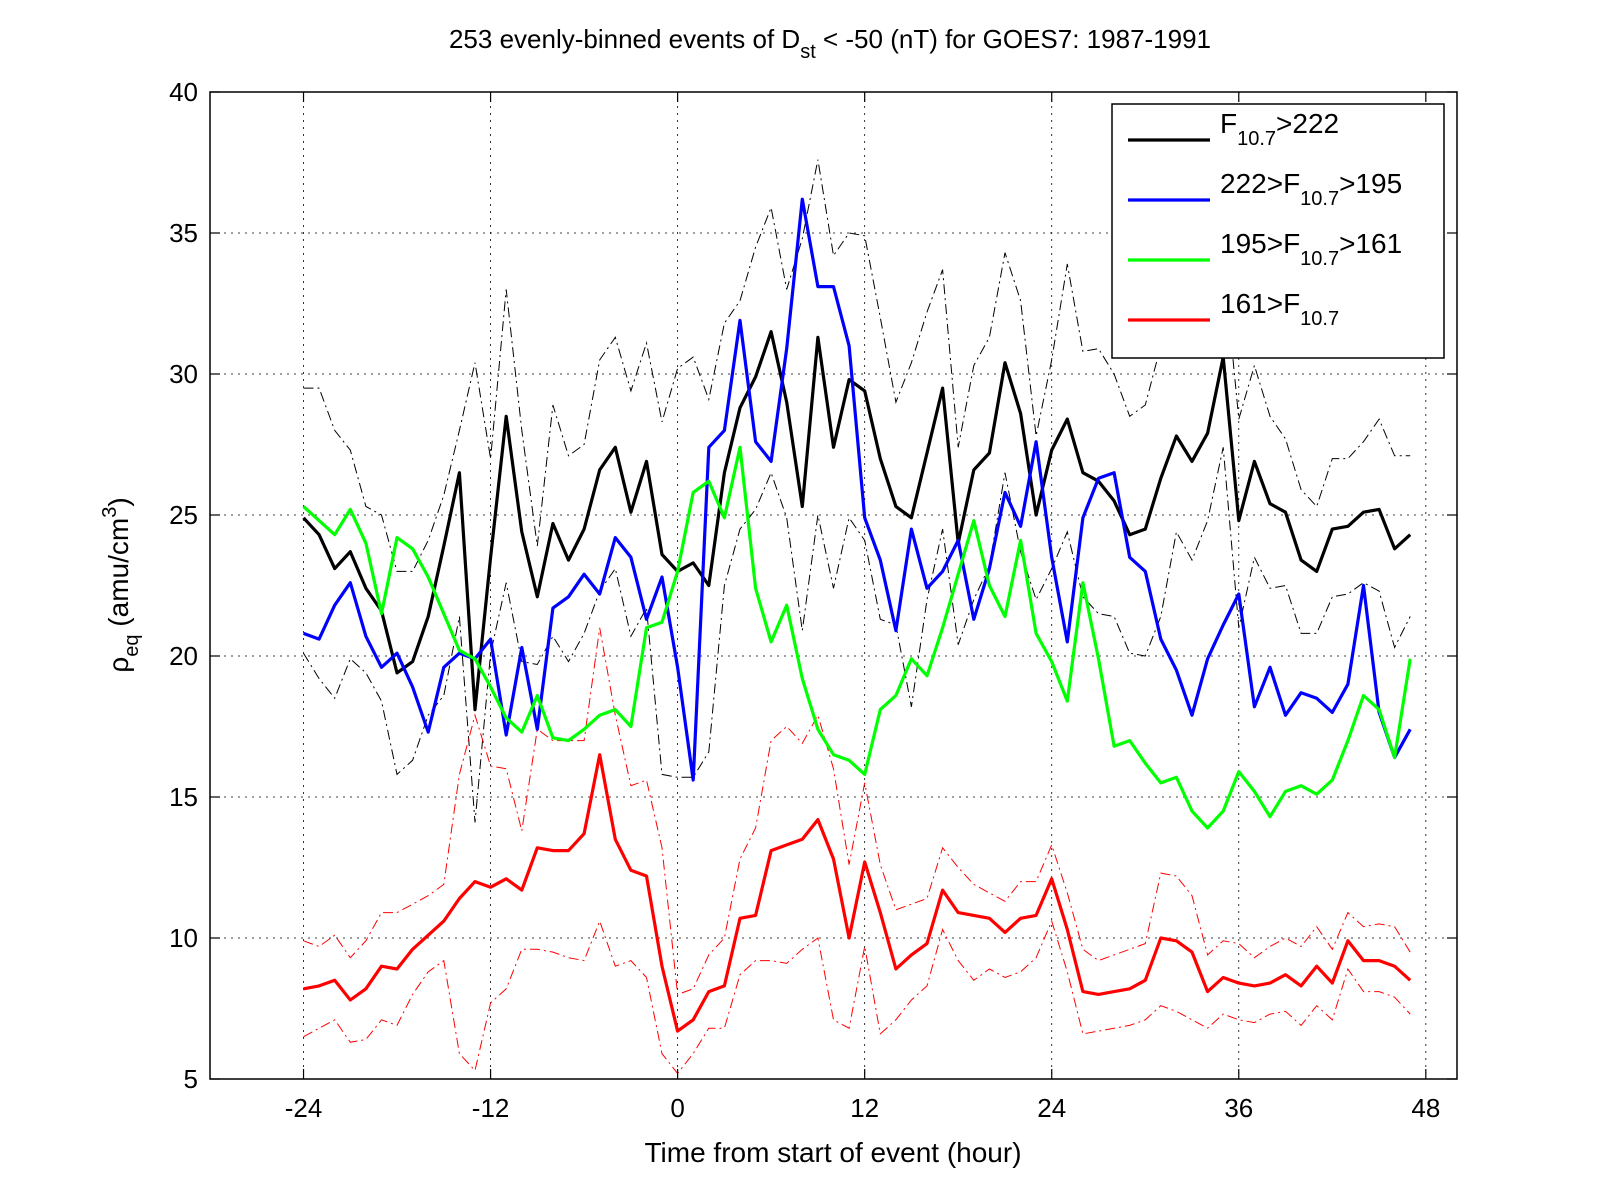  I want to click on legend-label: 195>F10.7>161, so click(1311, 249).